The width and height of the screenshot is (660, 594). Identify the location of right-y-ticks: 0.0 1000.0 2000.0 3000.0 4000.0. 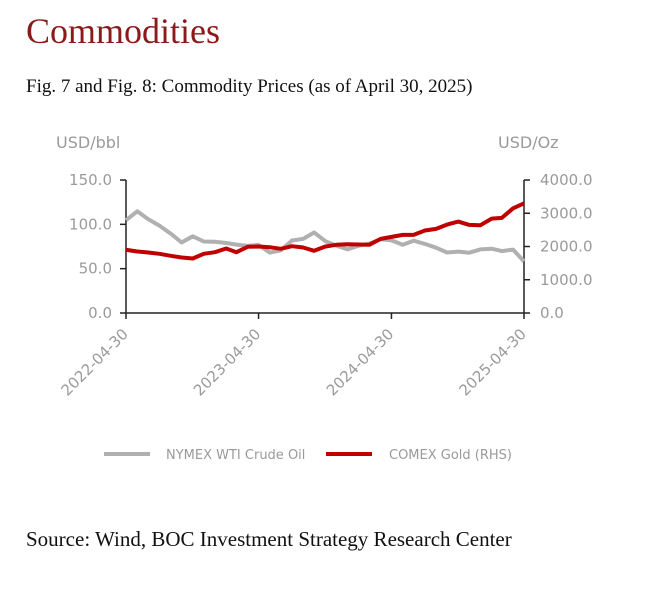
(558, 246).